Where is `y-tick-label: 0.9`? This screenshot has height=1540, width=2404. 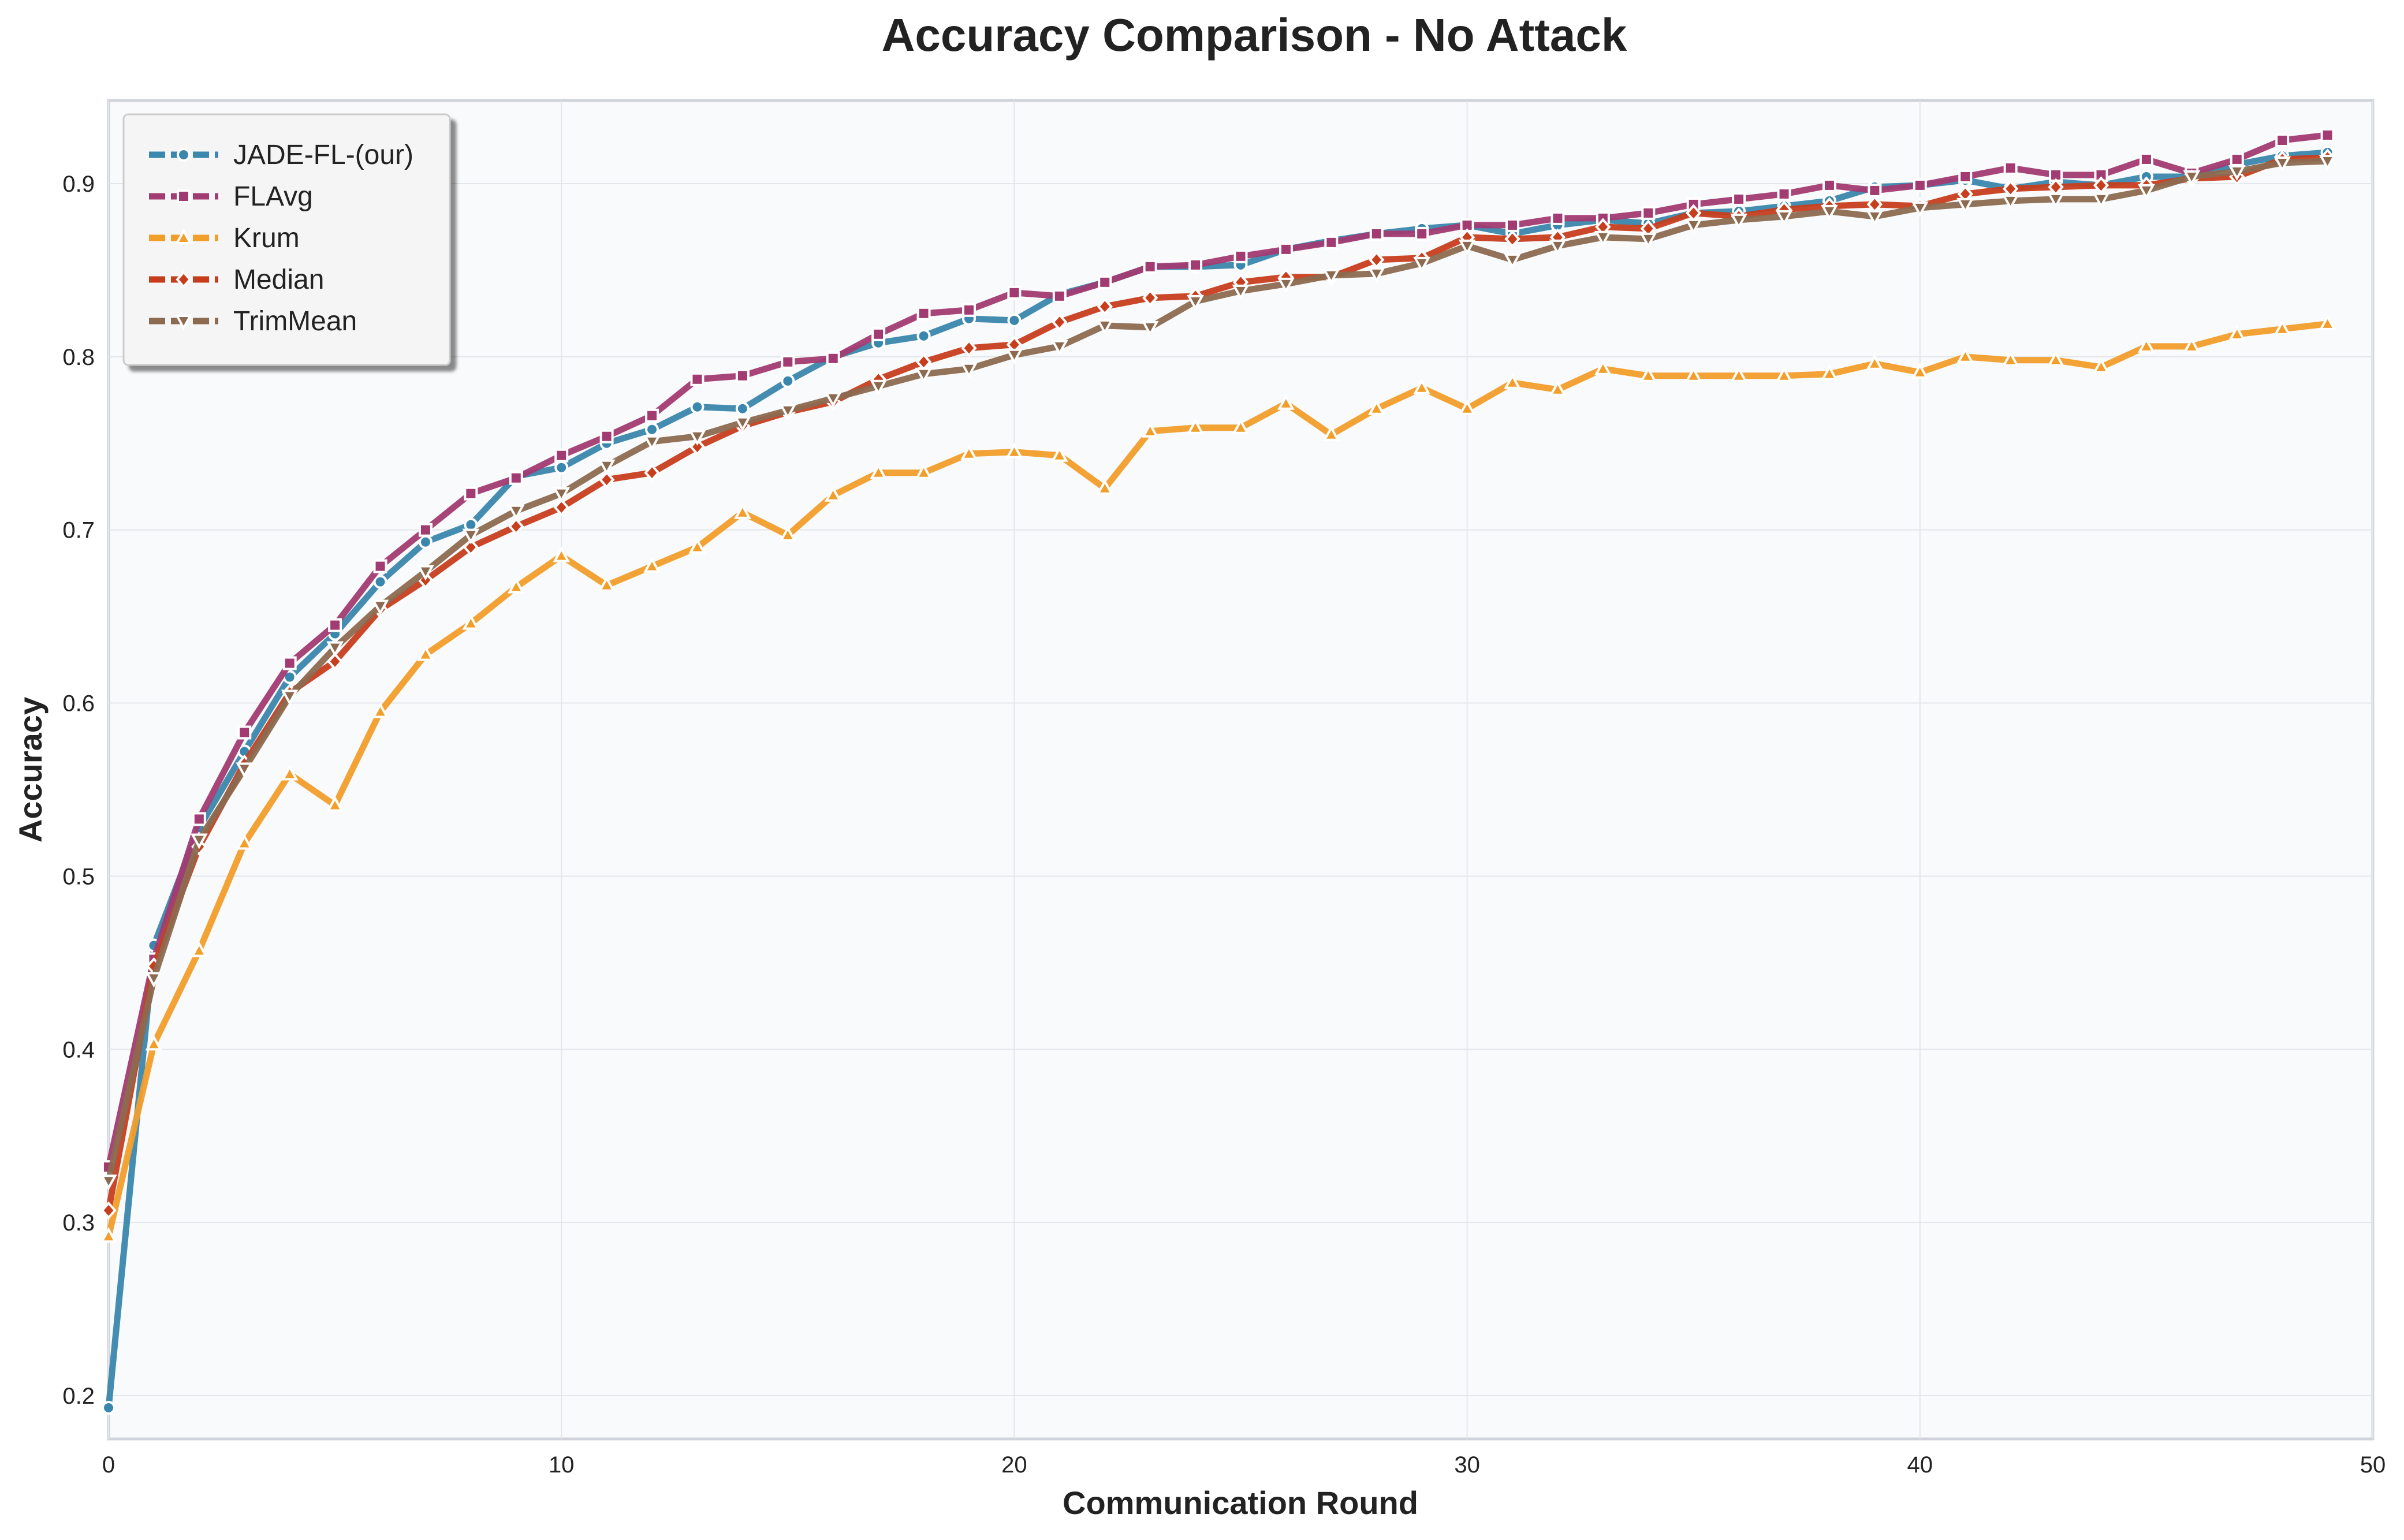 y-tick-label: 0.9 is located at coordinates (78, 184).